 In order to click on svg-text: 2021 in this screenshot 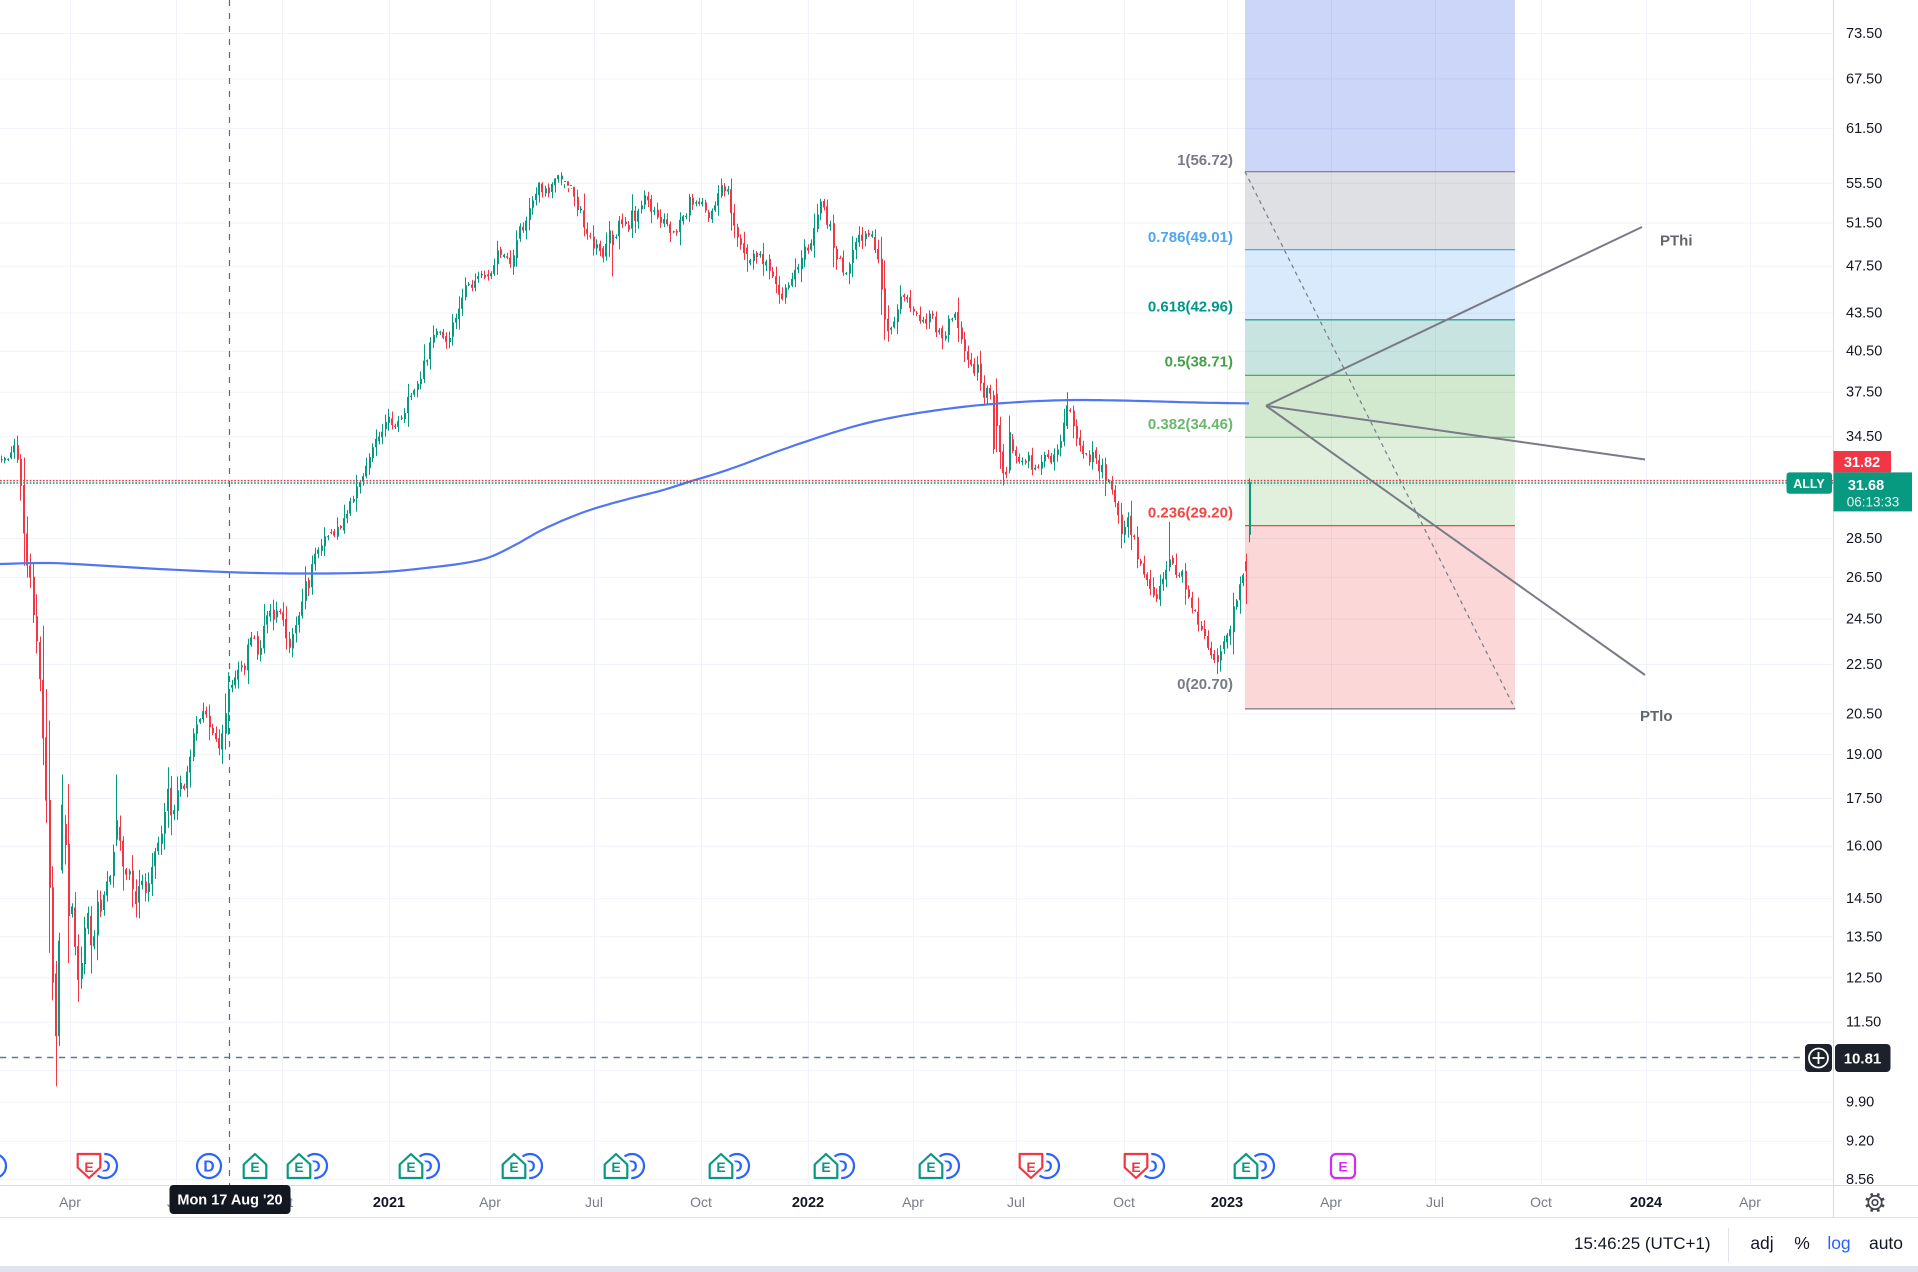, I will do `click(389, 1203)`.